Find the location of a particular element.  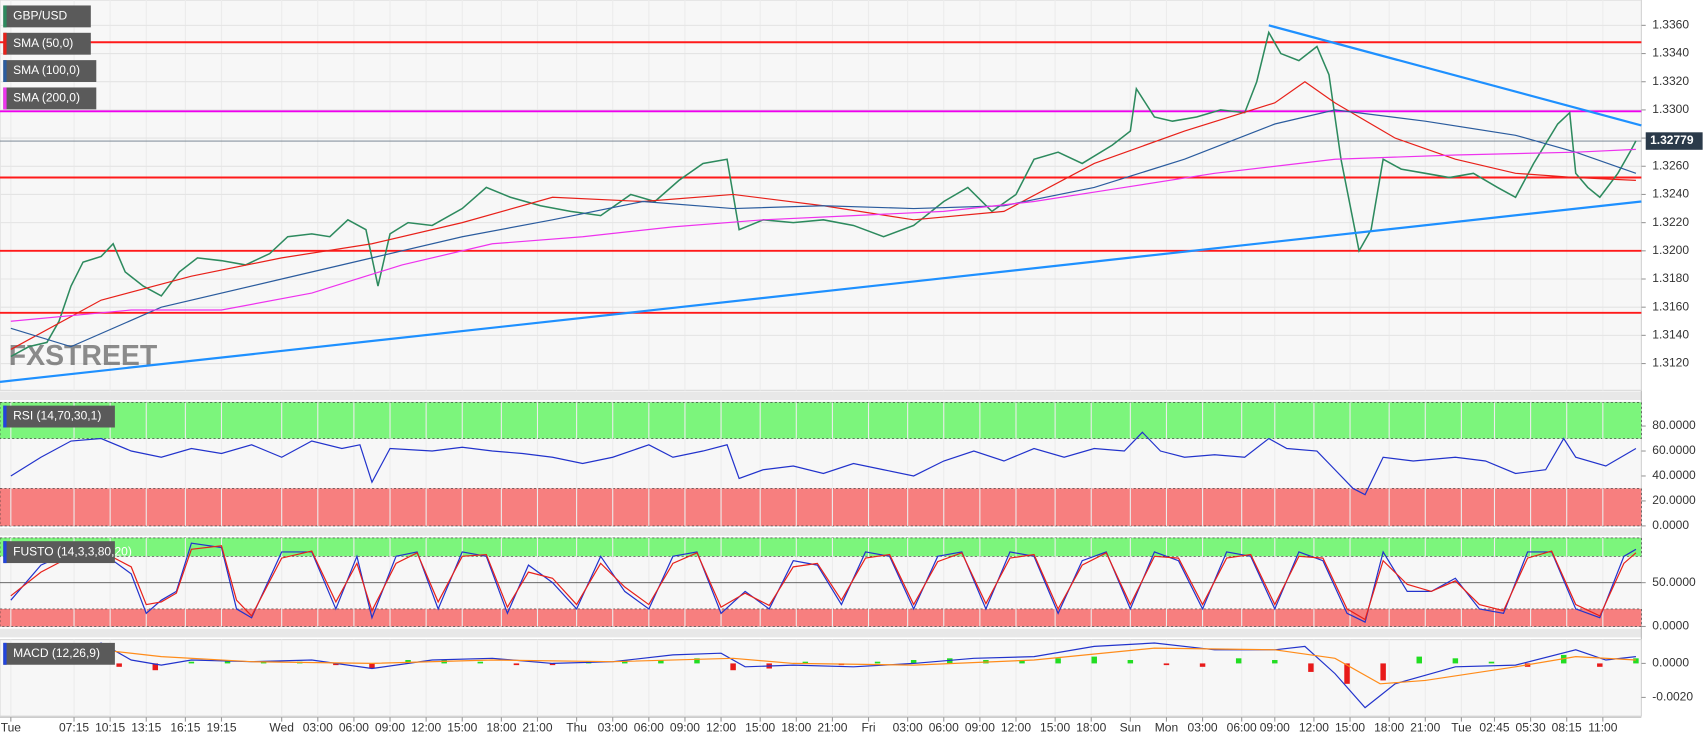

indicator-label: RSI (14,70,30,1) is located at coordinates (57, 416).